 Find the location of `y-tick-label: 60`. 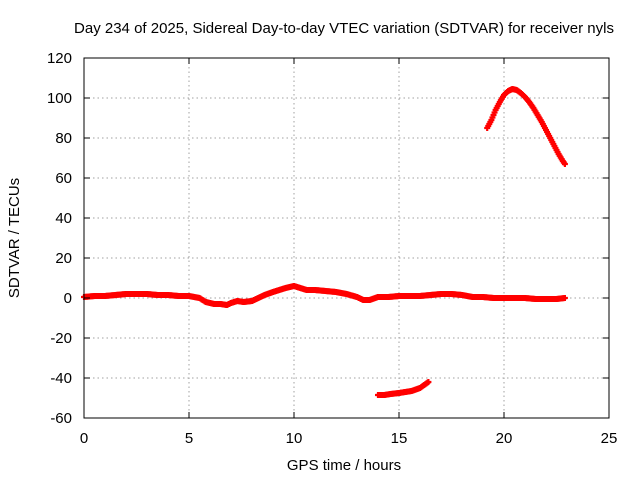

y-tick-label: 60 is located at coordinates (63, 178).